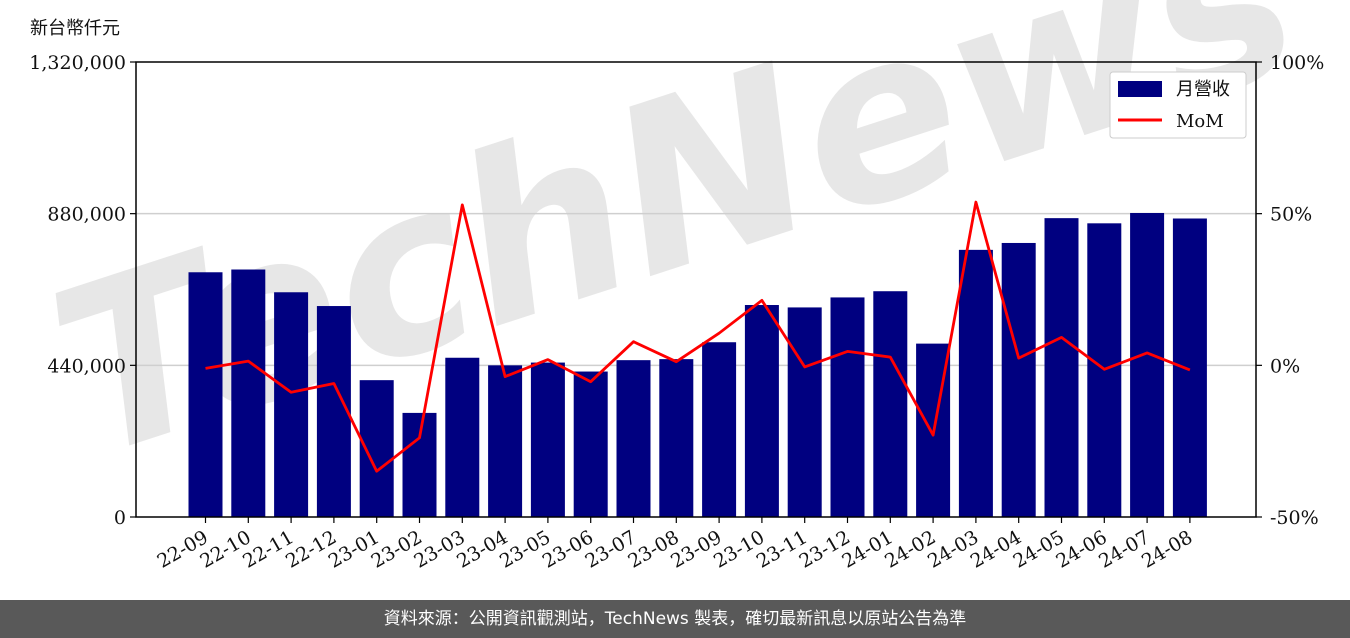 This screenshot has height=638, width=1350. I want to click on x-tick-label: 24-08, so click(1167, 549).